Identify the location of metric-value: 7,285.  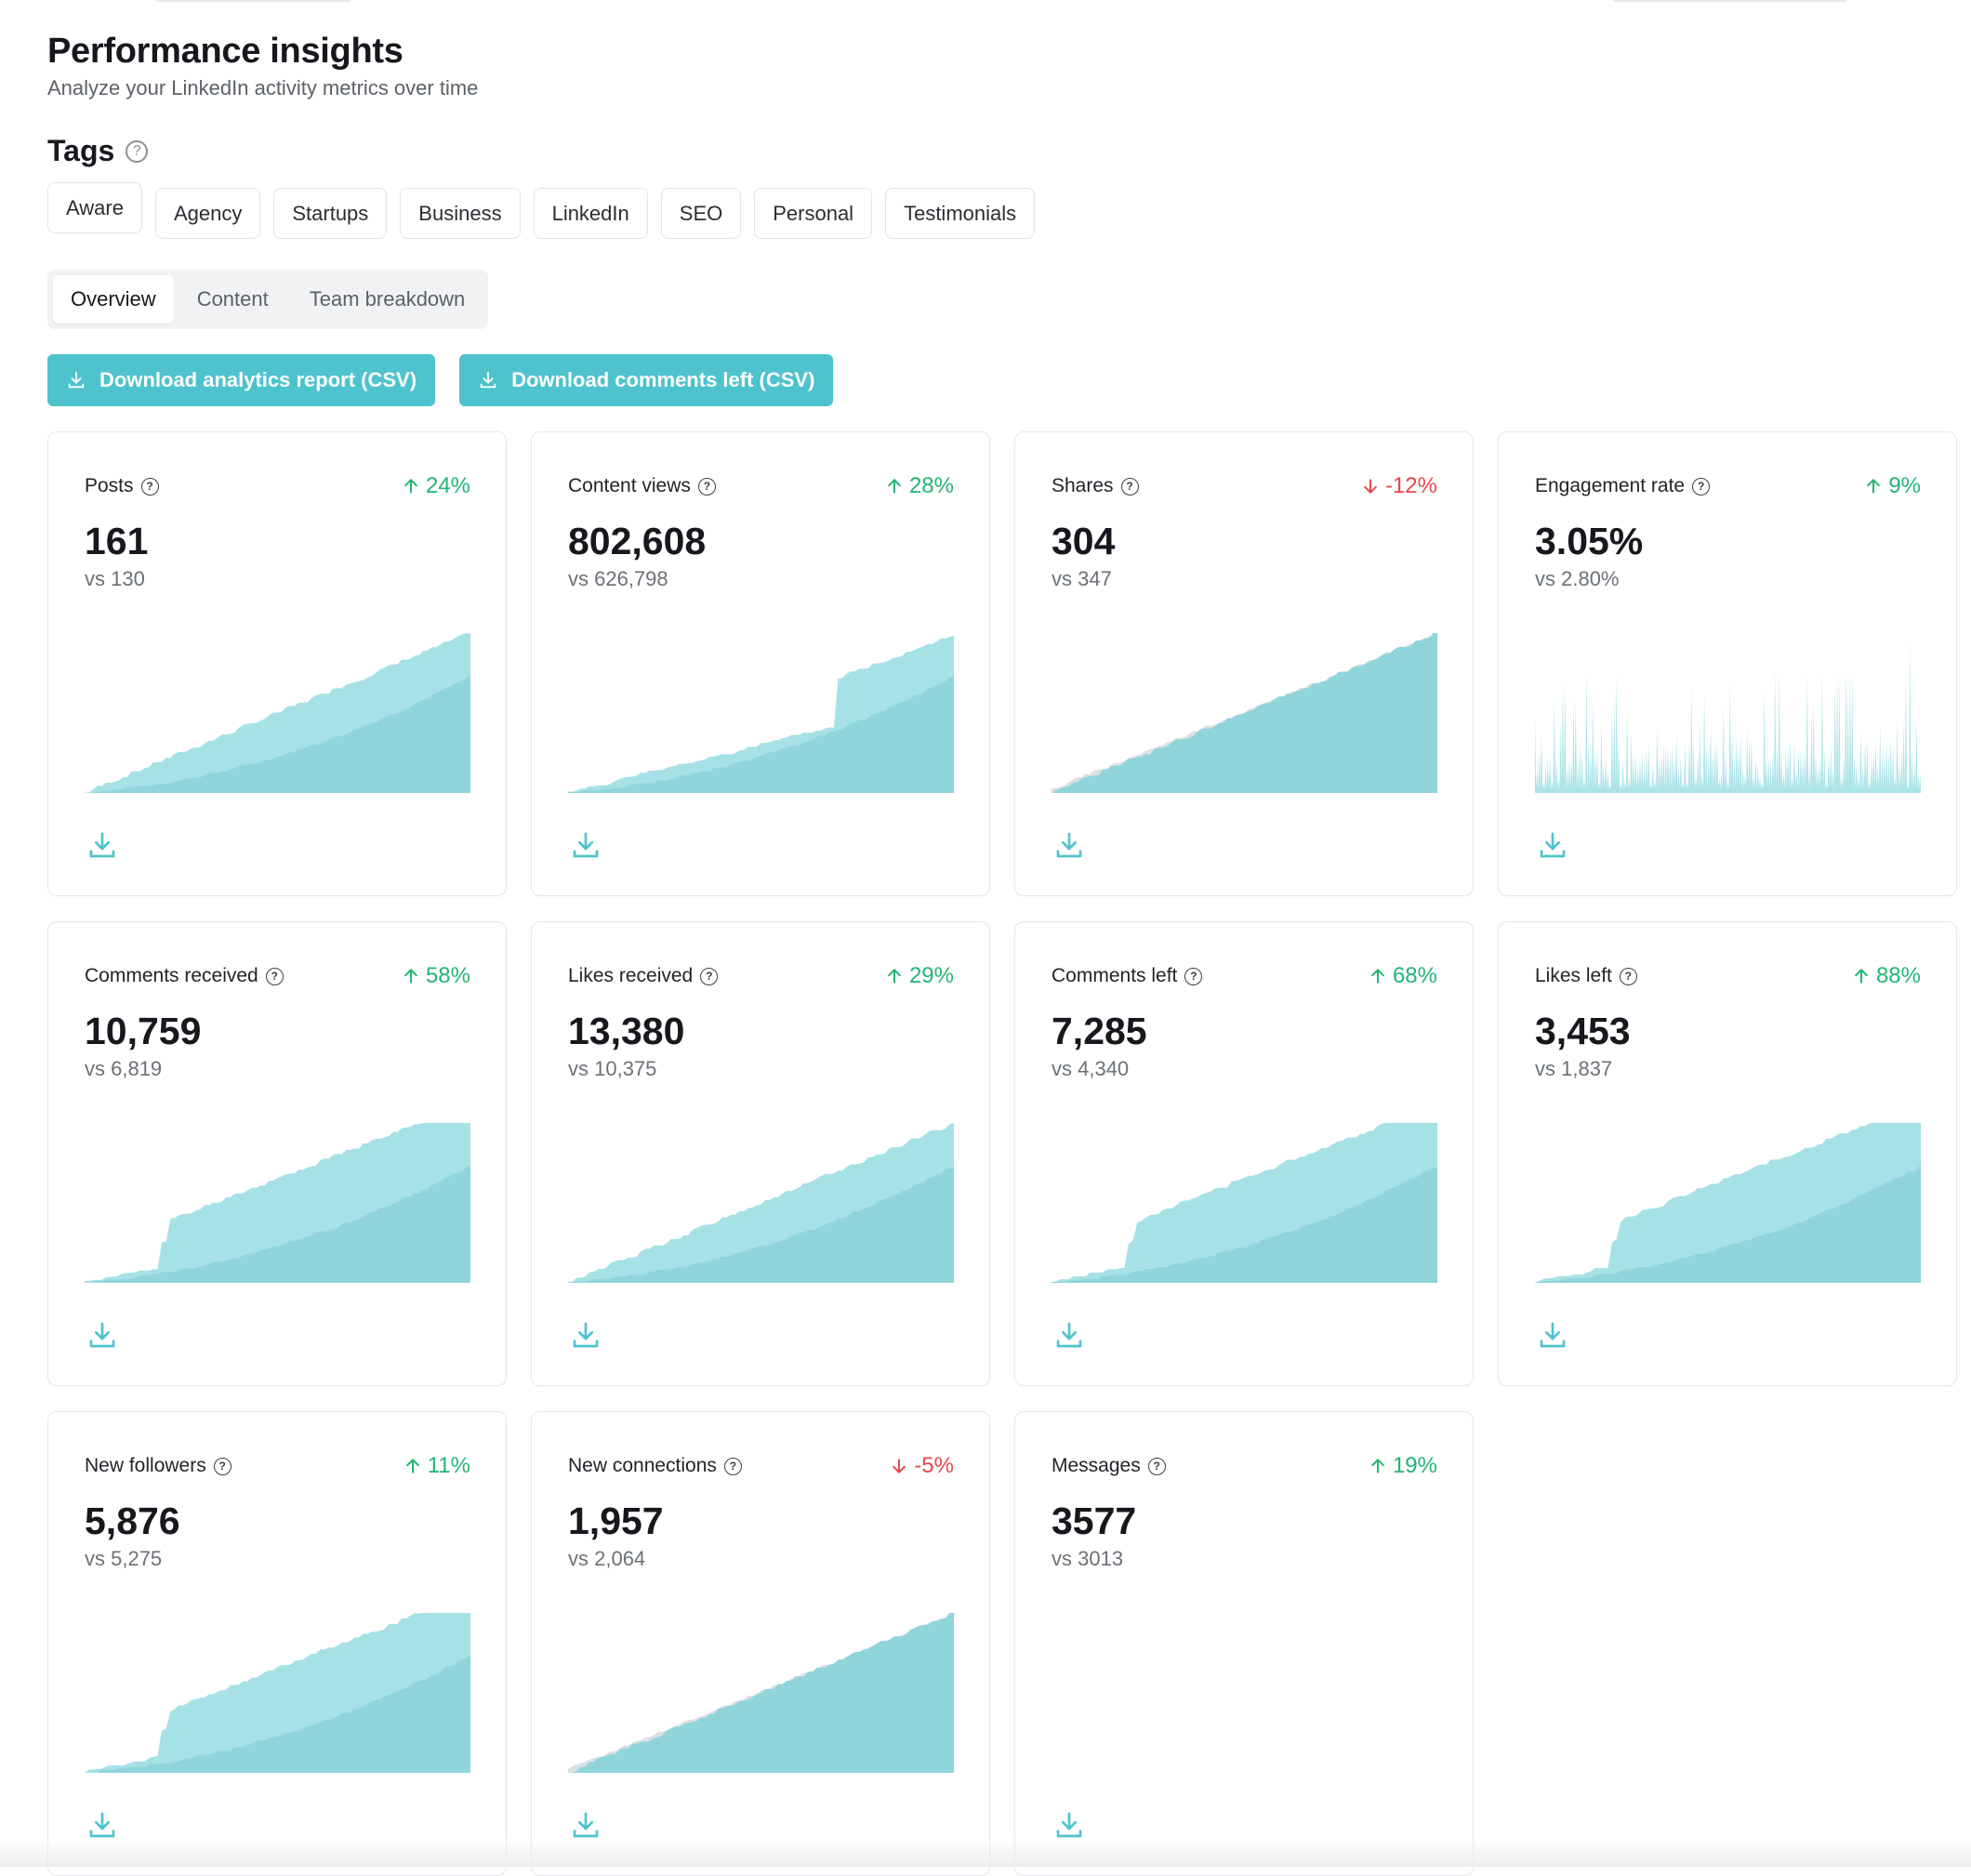
(1099, 1031).